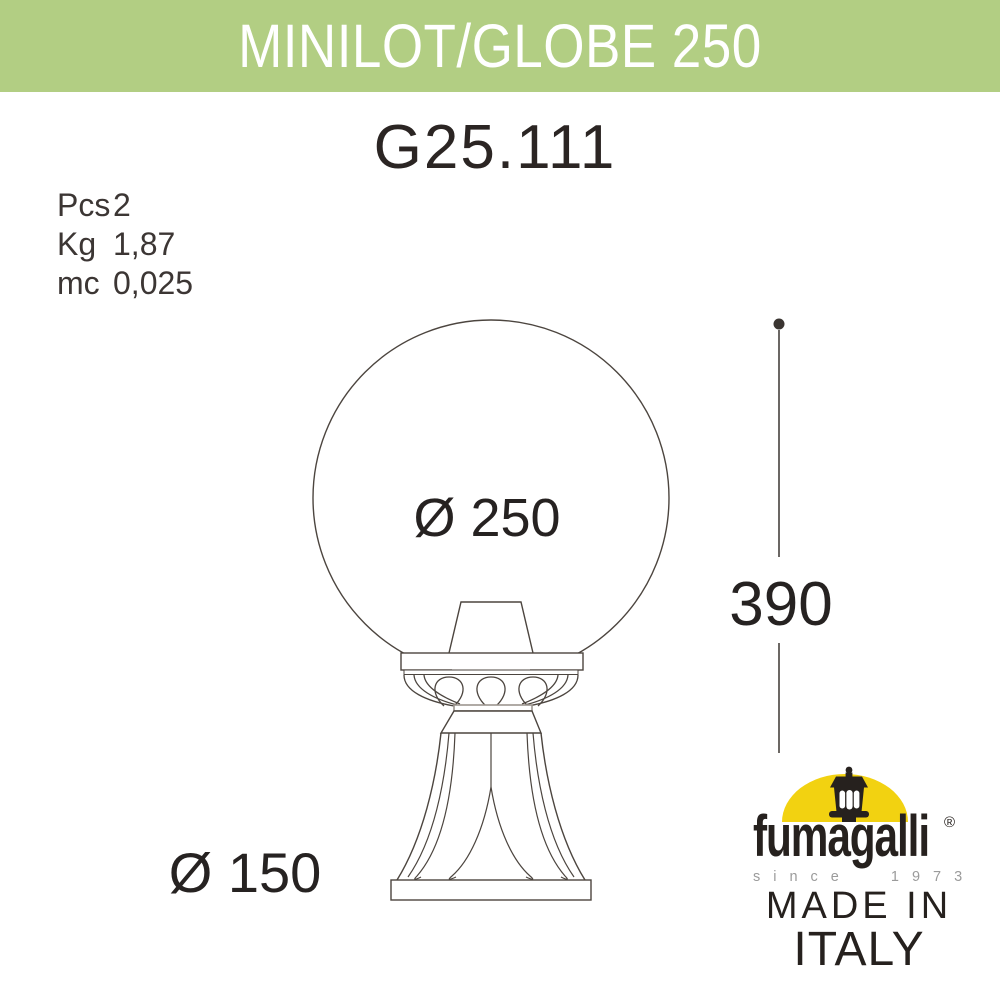 Image resolution: width=1000 pixels, height=1000 pixels. Describe the element at coordinates (491, 722) in the screenshot. I see `pedestal-upper-base` at that location.